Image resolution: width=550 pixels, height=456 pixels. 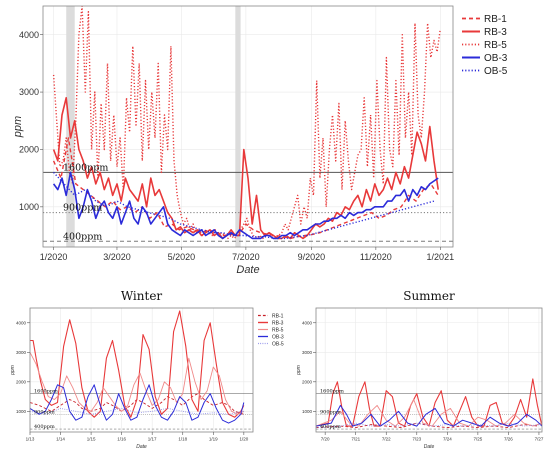 What do you see at coordinates (447, 439) in the screenshot?
I see `x-tick-label: 7/24` at bounding box center [447, 439].